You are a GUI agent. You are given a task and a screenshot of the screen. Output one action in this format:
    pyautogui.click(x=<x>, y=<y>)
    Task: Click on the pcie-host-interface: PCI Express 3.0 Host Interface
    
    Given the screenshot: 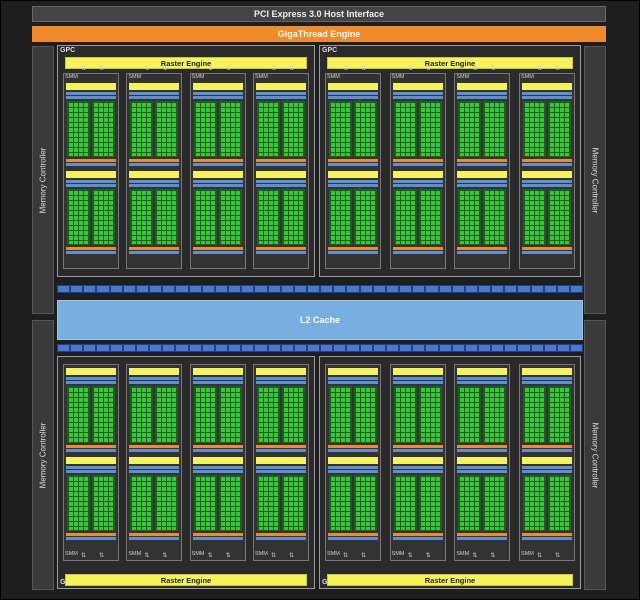 What is the action you would take?
    pyautogui.click(x=319, y=14)
    